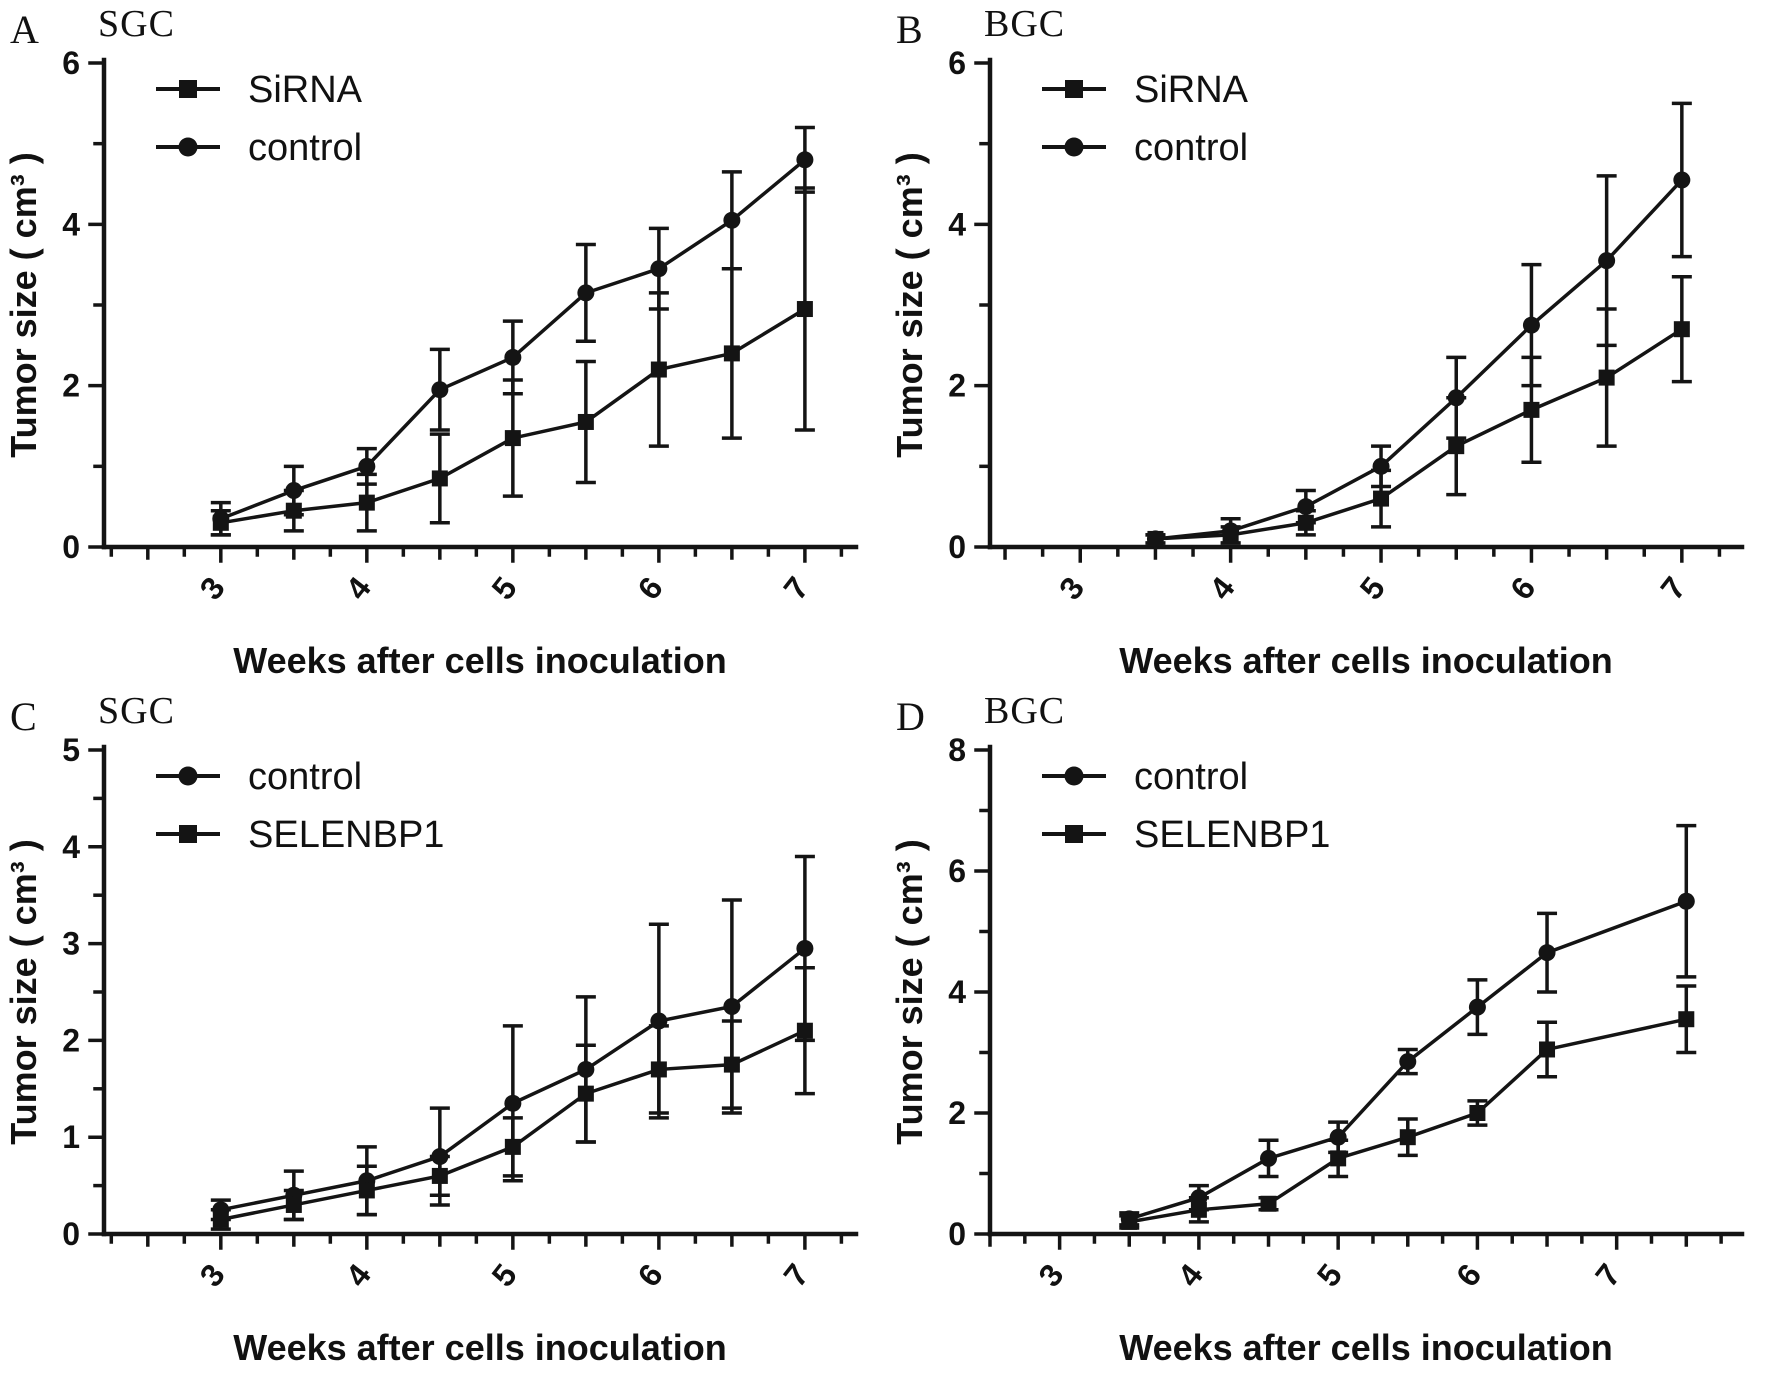 Image resolution: width=1772 pixels, height=1374 pixels. What do you see at coordinates (1232, 835) in the screenshot?
I see `legend-label: SELENBP1` at bounding box center [1232, 835].